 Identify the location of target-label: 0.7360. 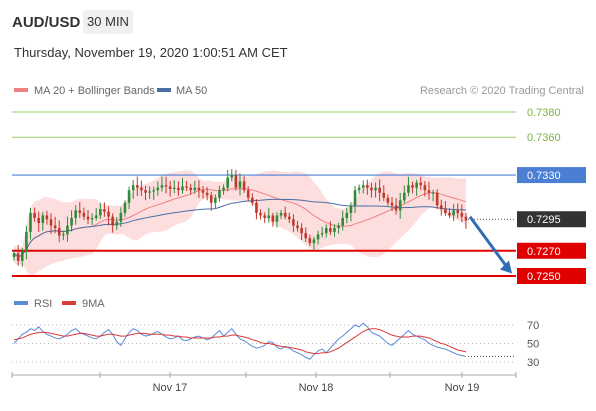
(544, 138).